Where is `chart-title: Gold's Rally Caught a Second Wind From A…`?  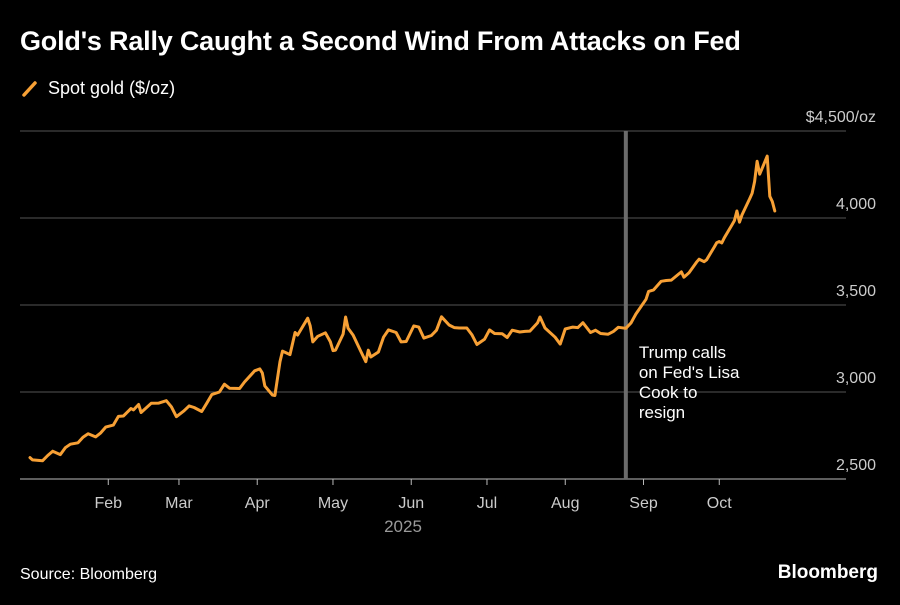 chart-title: Gold's Rally Caught a Second Wind From A… is located at coordinates (380, 41).